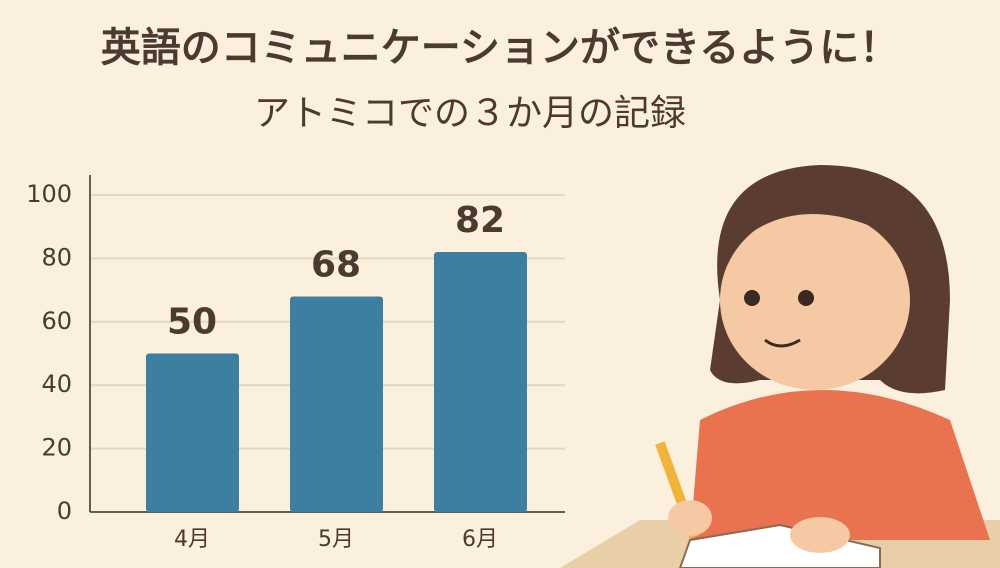 The height and width of the screenshot is (568, 1000). What do you see at coordinates (56, 384) in the screenshot?
I see `y-tick-label: 40` at bounding box center [56, 384].